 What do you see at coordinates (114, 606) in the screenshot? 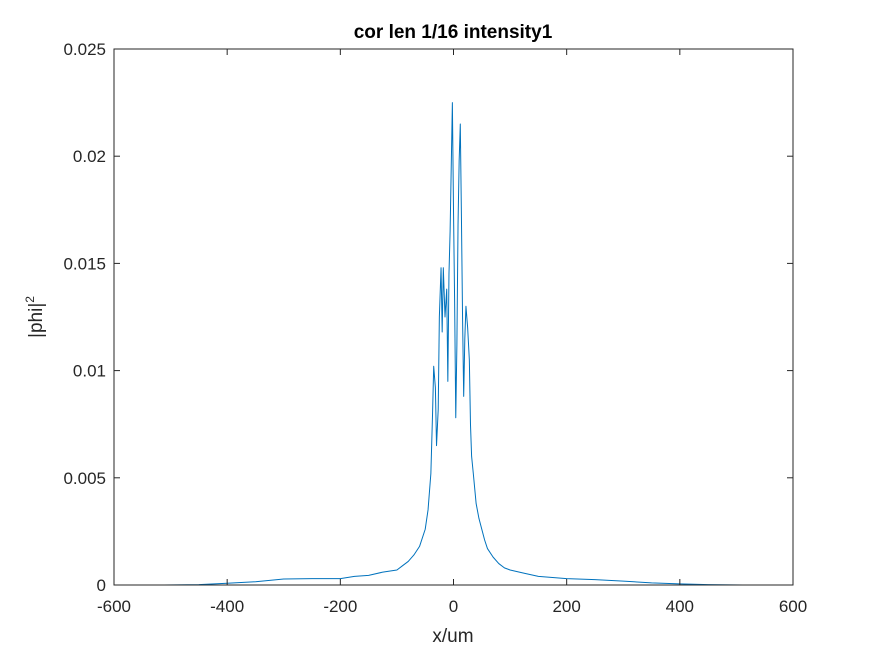
I see `x-tick-label: -600` at bounding box center [114, 606].